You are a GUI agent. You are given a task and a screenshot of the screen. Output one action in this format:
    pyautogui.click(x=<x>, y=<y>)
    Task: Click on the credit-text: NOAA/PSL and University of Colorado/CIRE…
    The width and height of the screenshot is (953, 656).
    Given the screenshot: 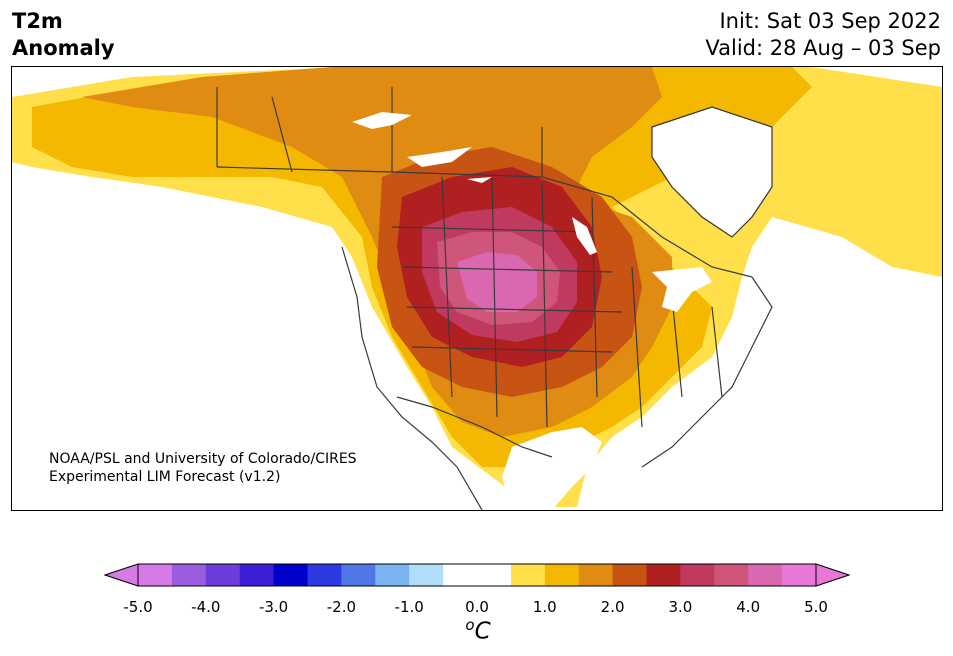 What is the action you would take?
    pyautogui.click(x=203, y=468)
    